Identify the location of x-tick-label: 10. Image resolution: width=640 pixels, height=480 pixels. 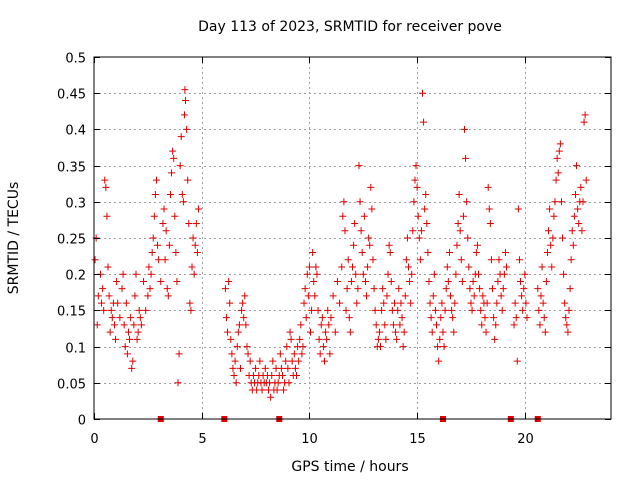
(309, 439).